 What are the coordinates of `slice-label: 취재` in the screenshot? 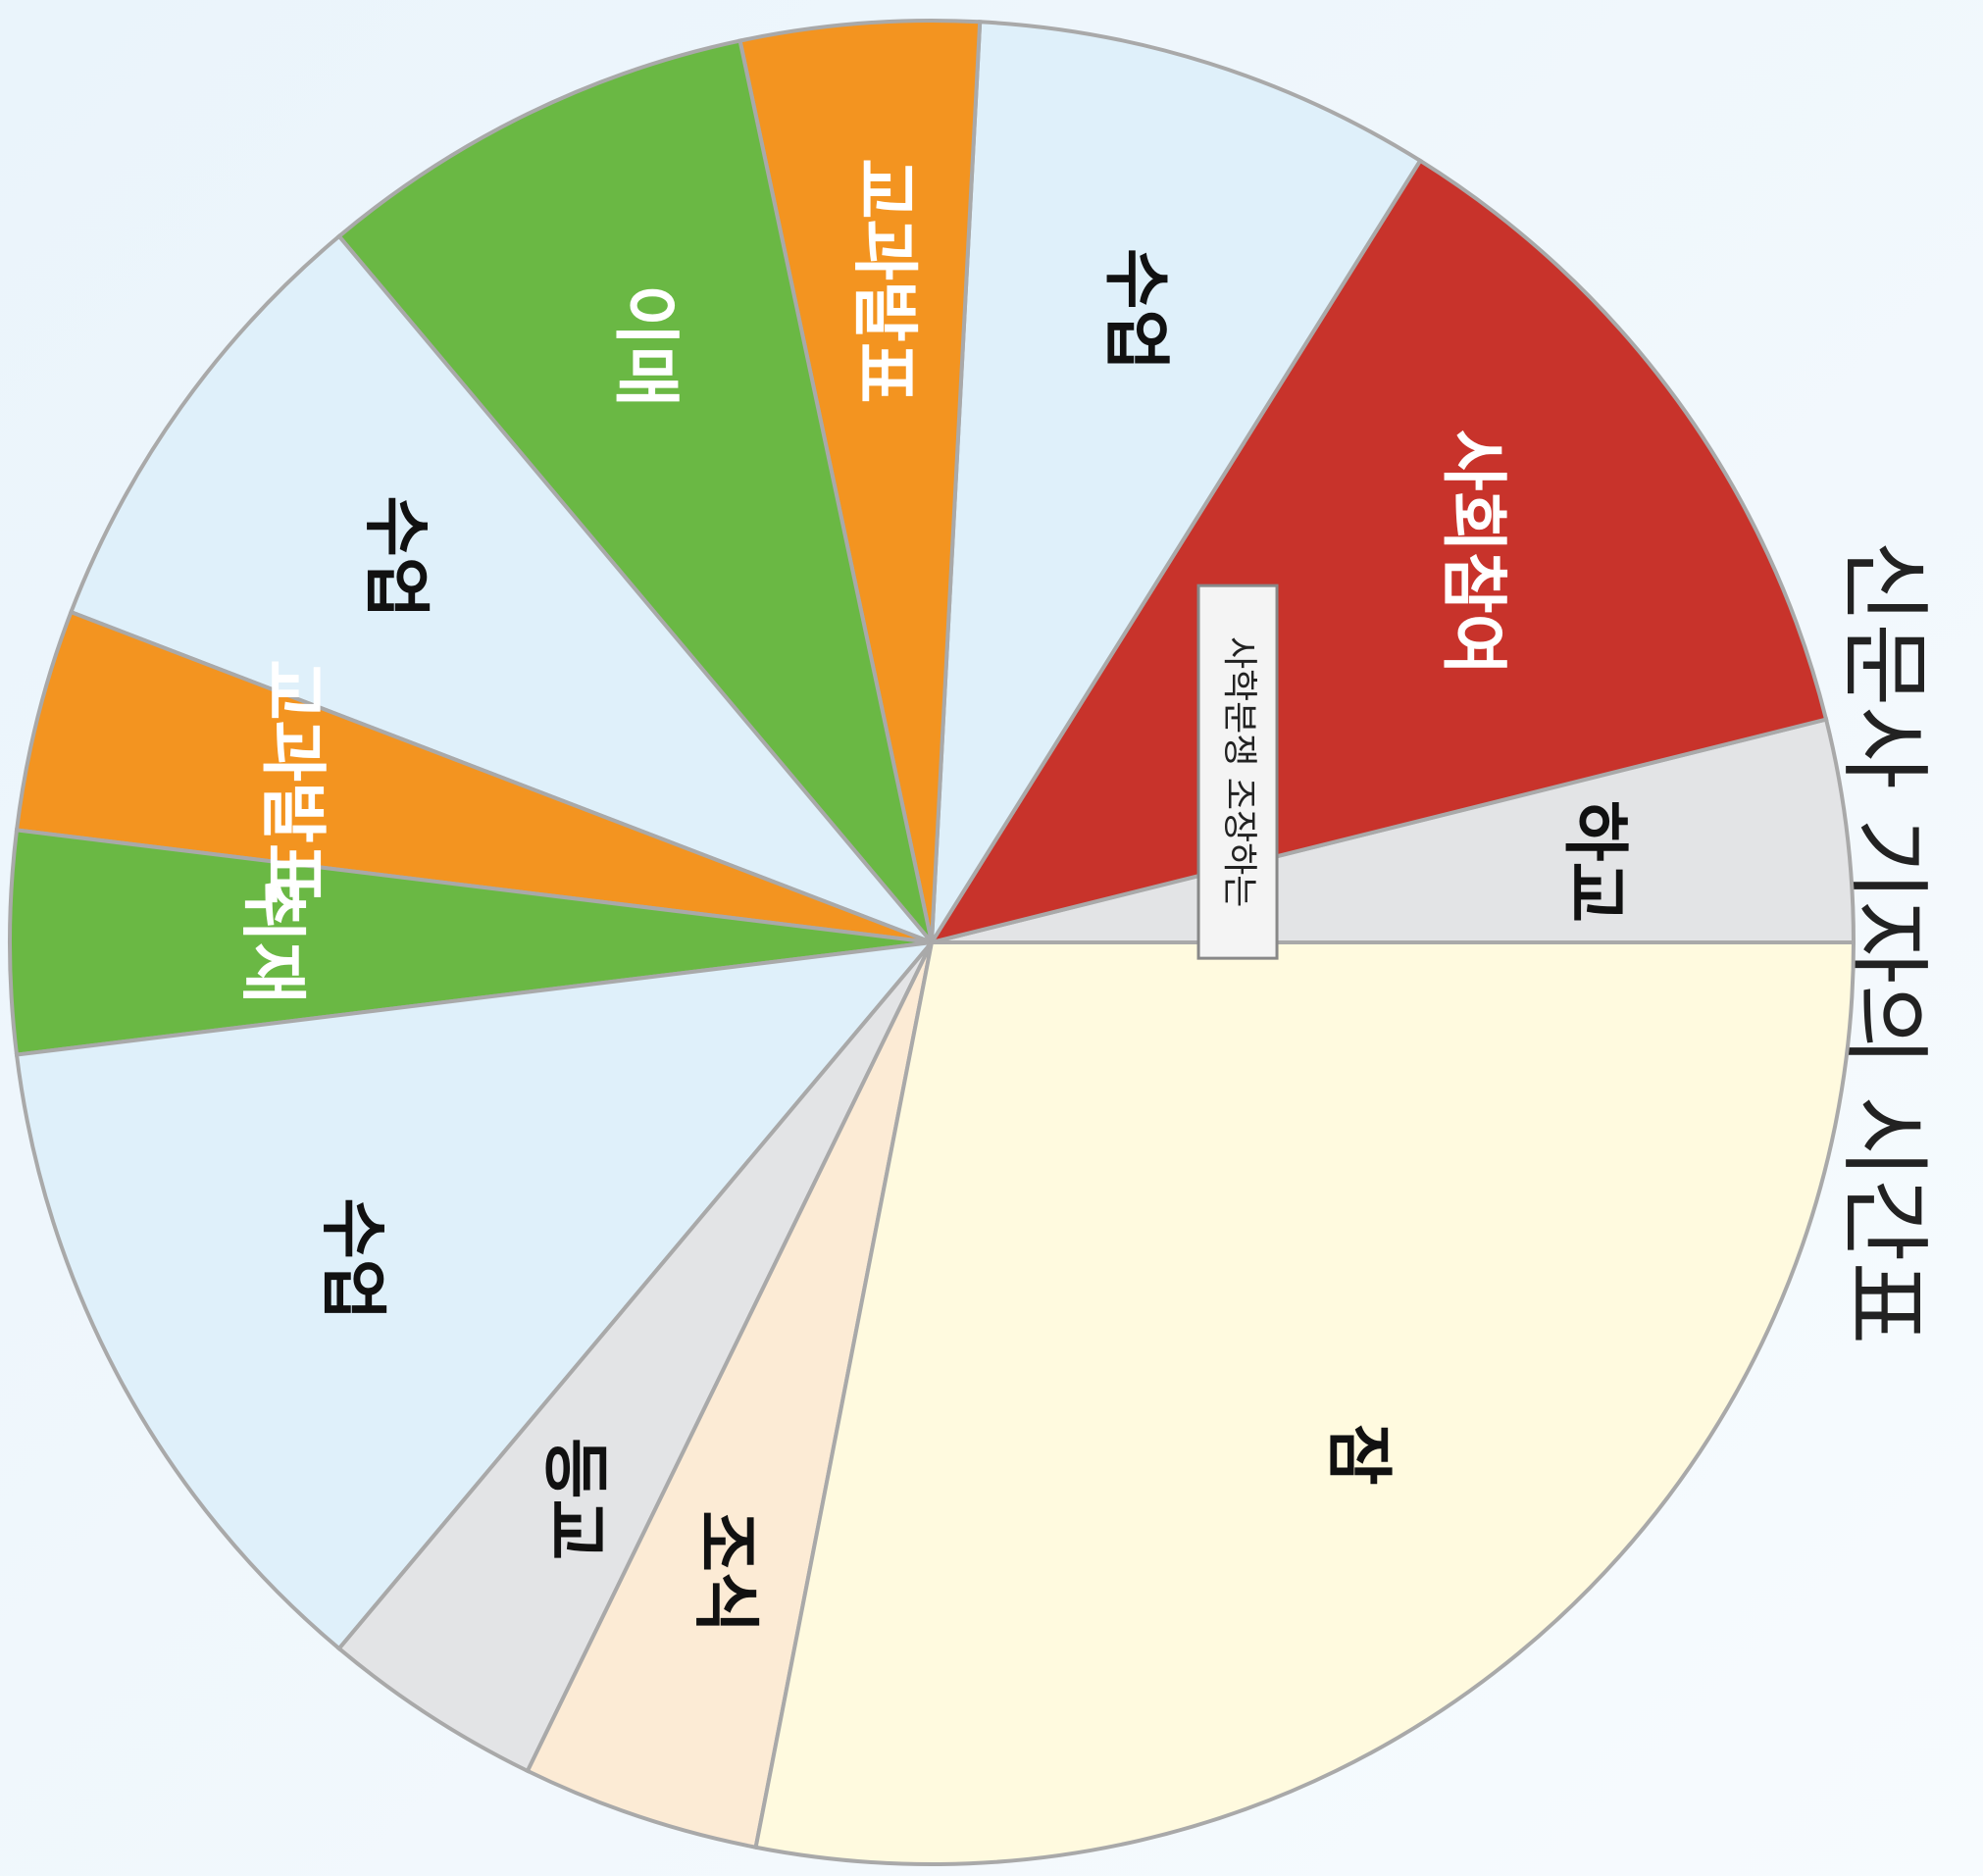 It's located at (272, 942).